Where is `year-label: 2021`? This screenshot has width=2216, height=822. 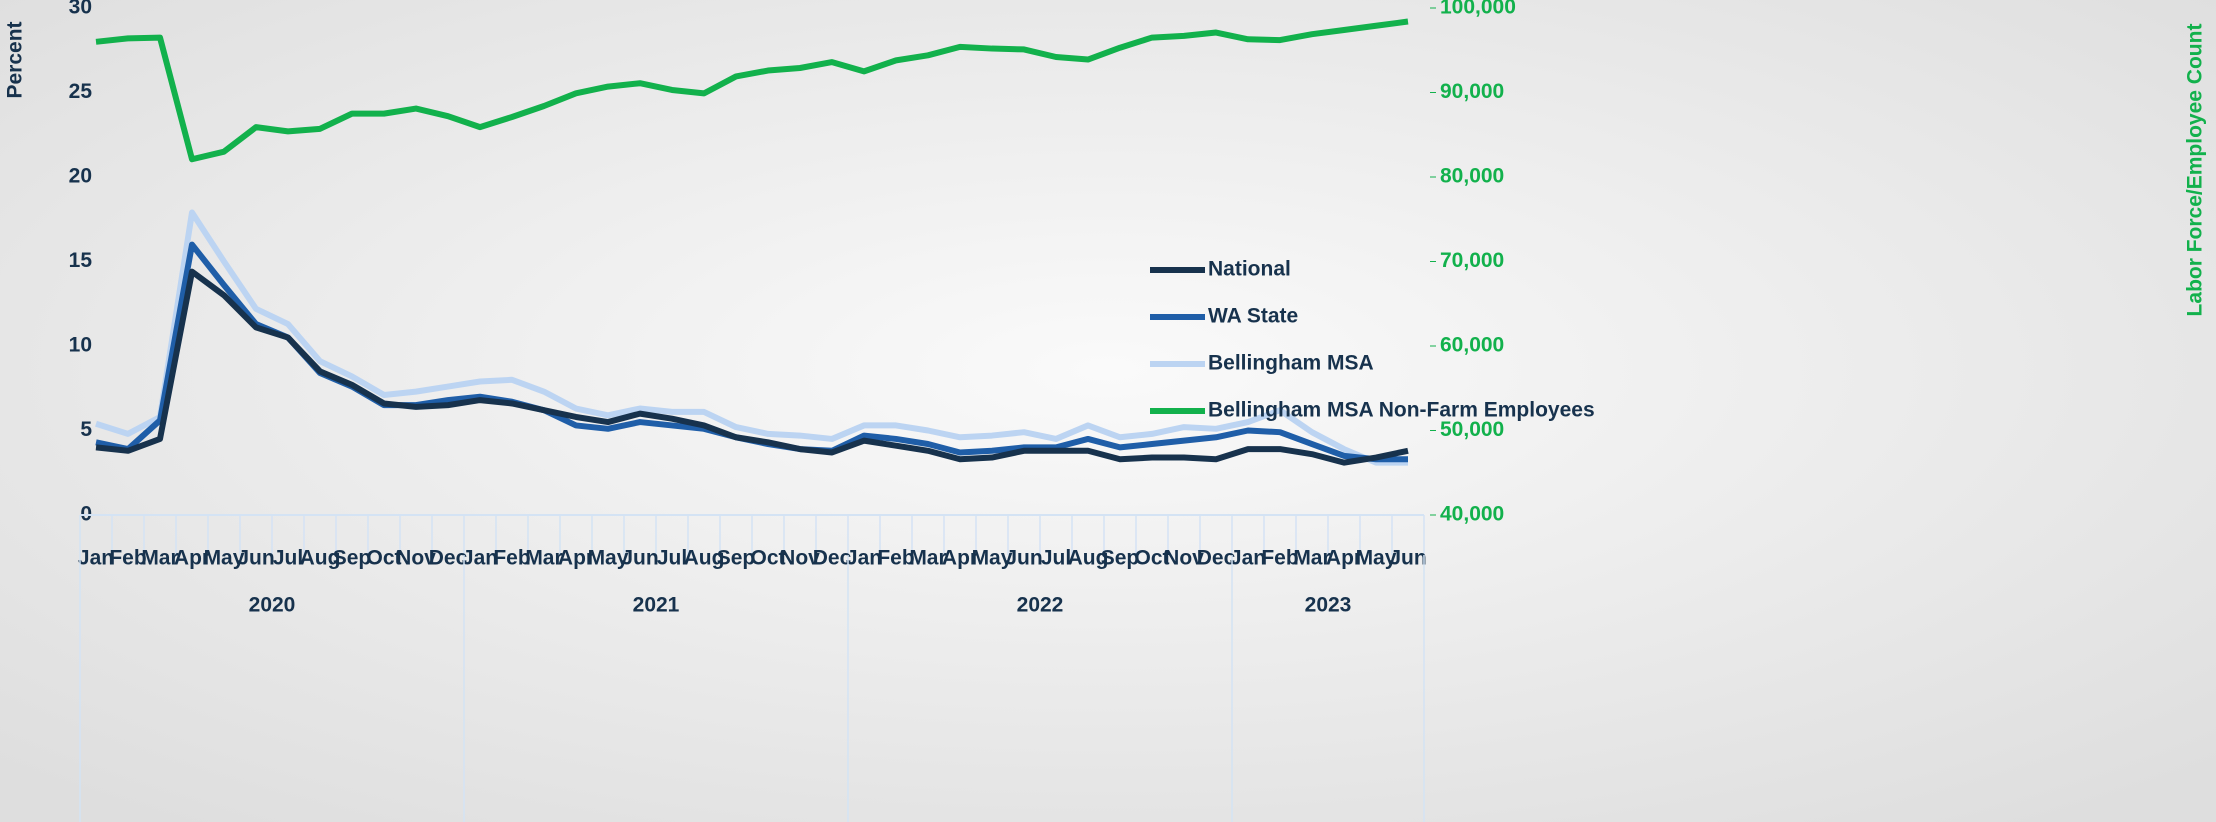 year-label: 2021 is located at coordinates (656, 605).